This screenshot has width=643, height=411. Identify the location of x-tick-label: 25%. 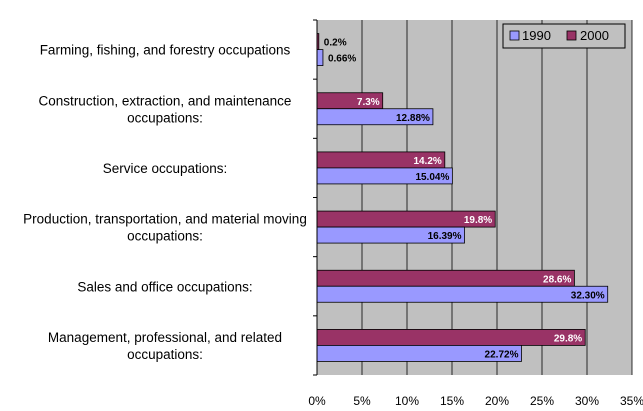
(542, 401).